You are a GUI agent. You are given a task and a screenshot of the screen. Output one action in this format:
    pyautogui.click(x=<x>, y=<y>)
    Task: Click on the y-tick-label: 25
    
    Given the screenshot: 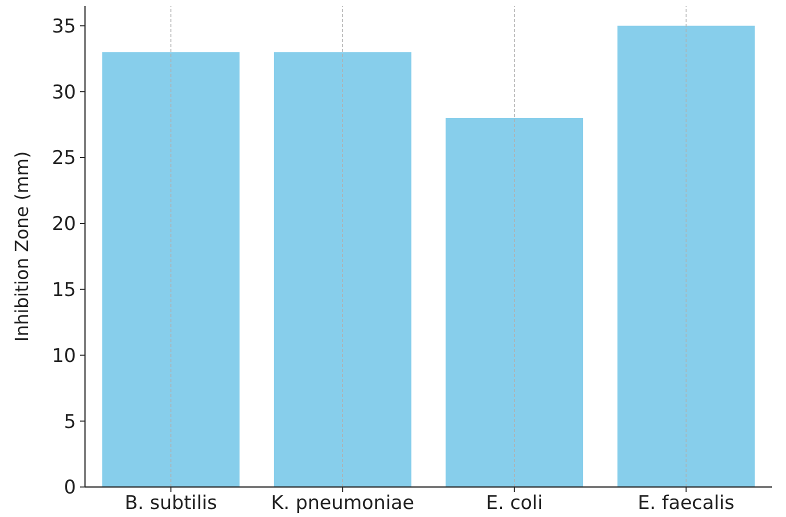 What is the action you would take?
    pyautogui.click(x=64, y=158)
    